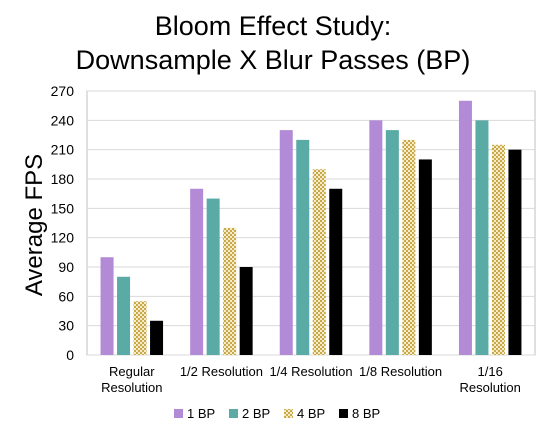 The width and height of the screenshot is (546, 436). Describe the element at coordinates (256, 413) in the screenshot. I see `legend-label: 2 BP` at that location.